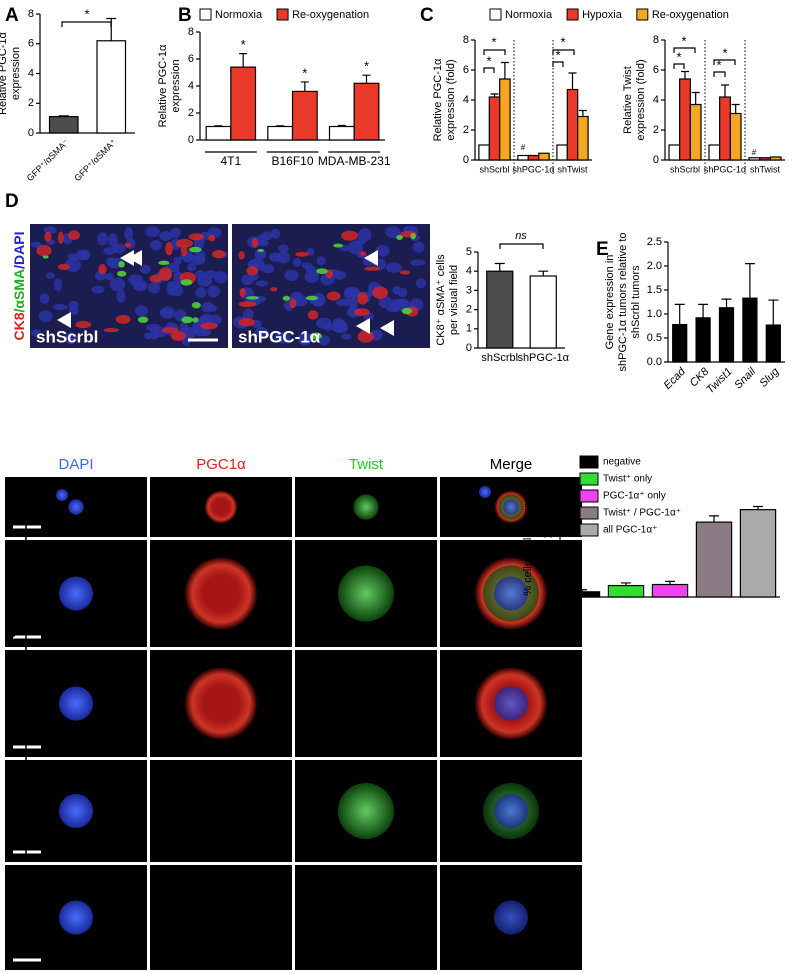 This screenshot has height=974, width=800. What do you see at coordinates (572, 169) in the screenshot?
I see `x-tick-label: shTwist` at bounding box center [572, 169].